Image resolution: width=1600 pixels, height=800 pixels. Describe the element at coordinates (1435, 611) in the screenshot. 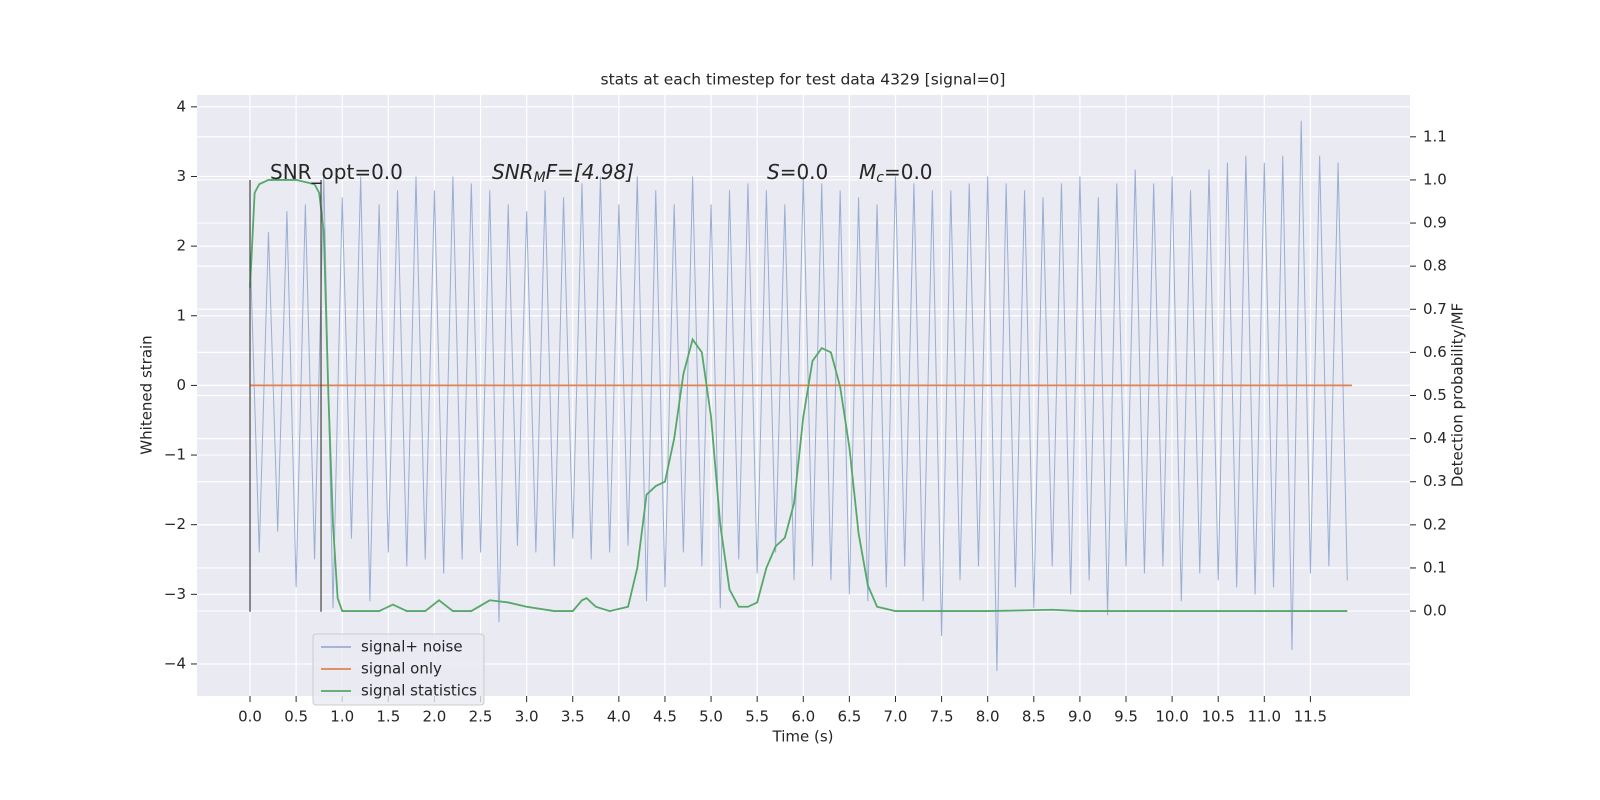

I see `y2-tick-label: 0.0` at that location.